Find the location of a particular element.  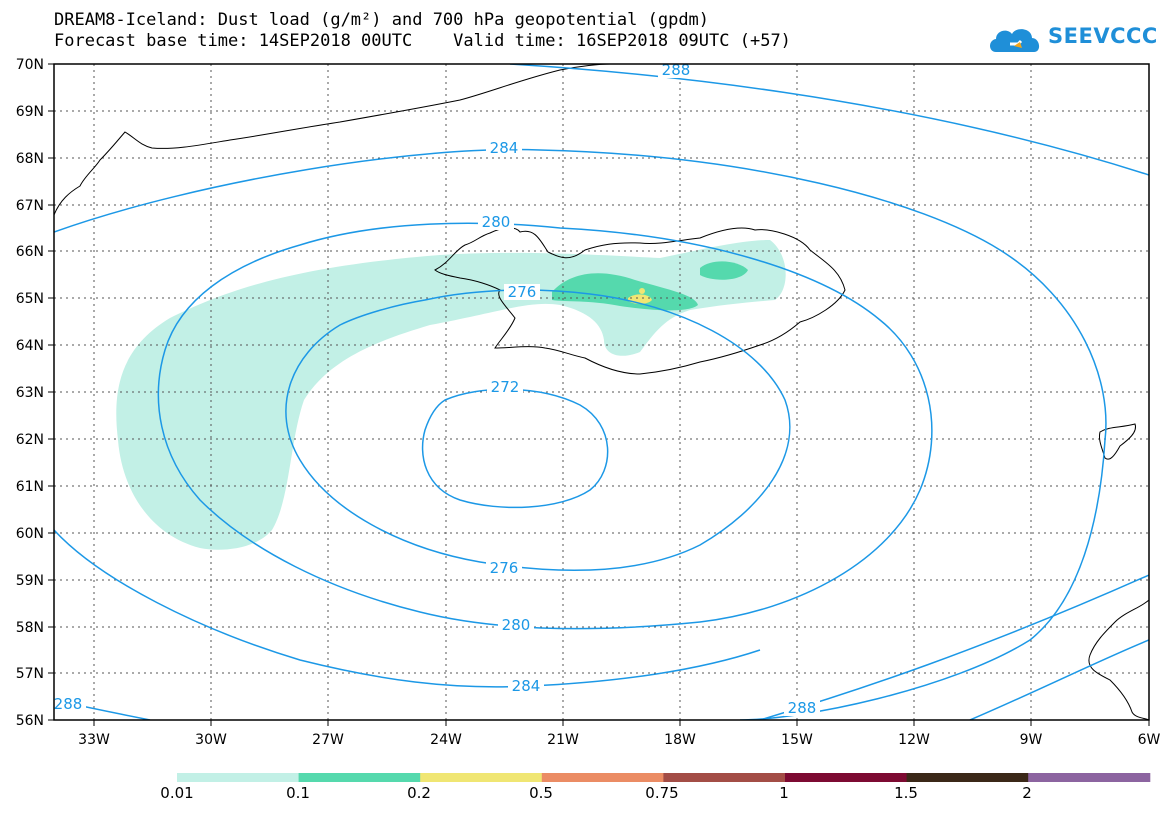

contour-label-284-top: 284 is located at coordinates (504, 148).